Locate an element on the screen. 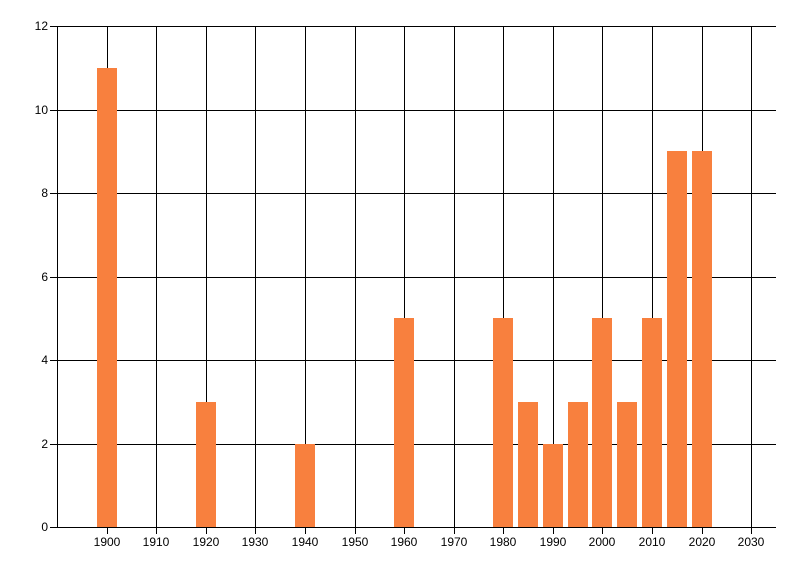 Image resolution: width=800 pixels, height=576 pixels. x-axis-line is located at coordinates (416, 527).